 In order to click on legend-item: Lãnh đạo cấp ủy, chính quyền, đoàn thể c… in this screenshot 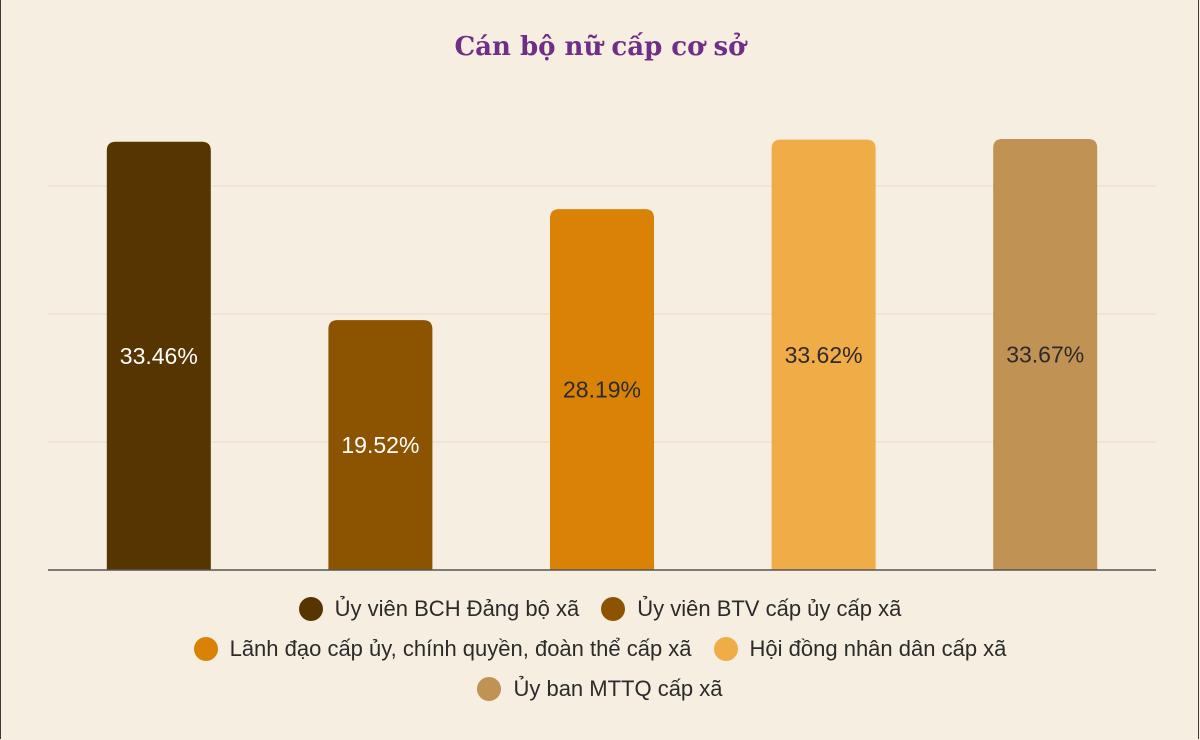, I will do `click(442, 649)`.